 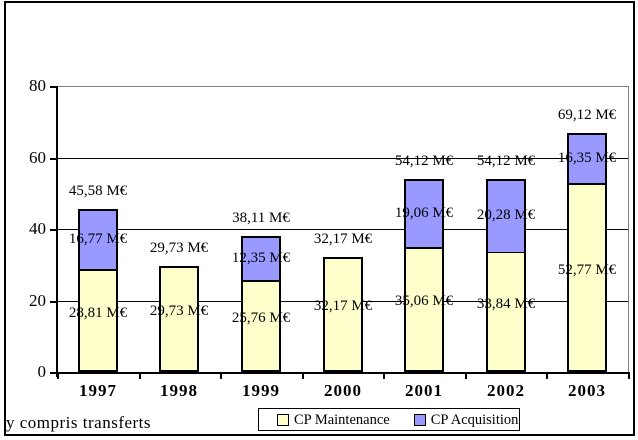 What do you see at coordinates (424, 309) in the screenshot?
I see `bar-maintenance-2001` at bounding box center [424, 309].